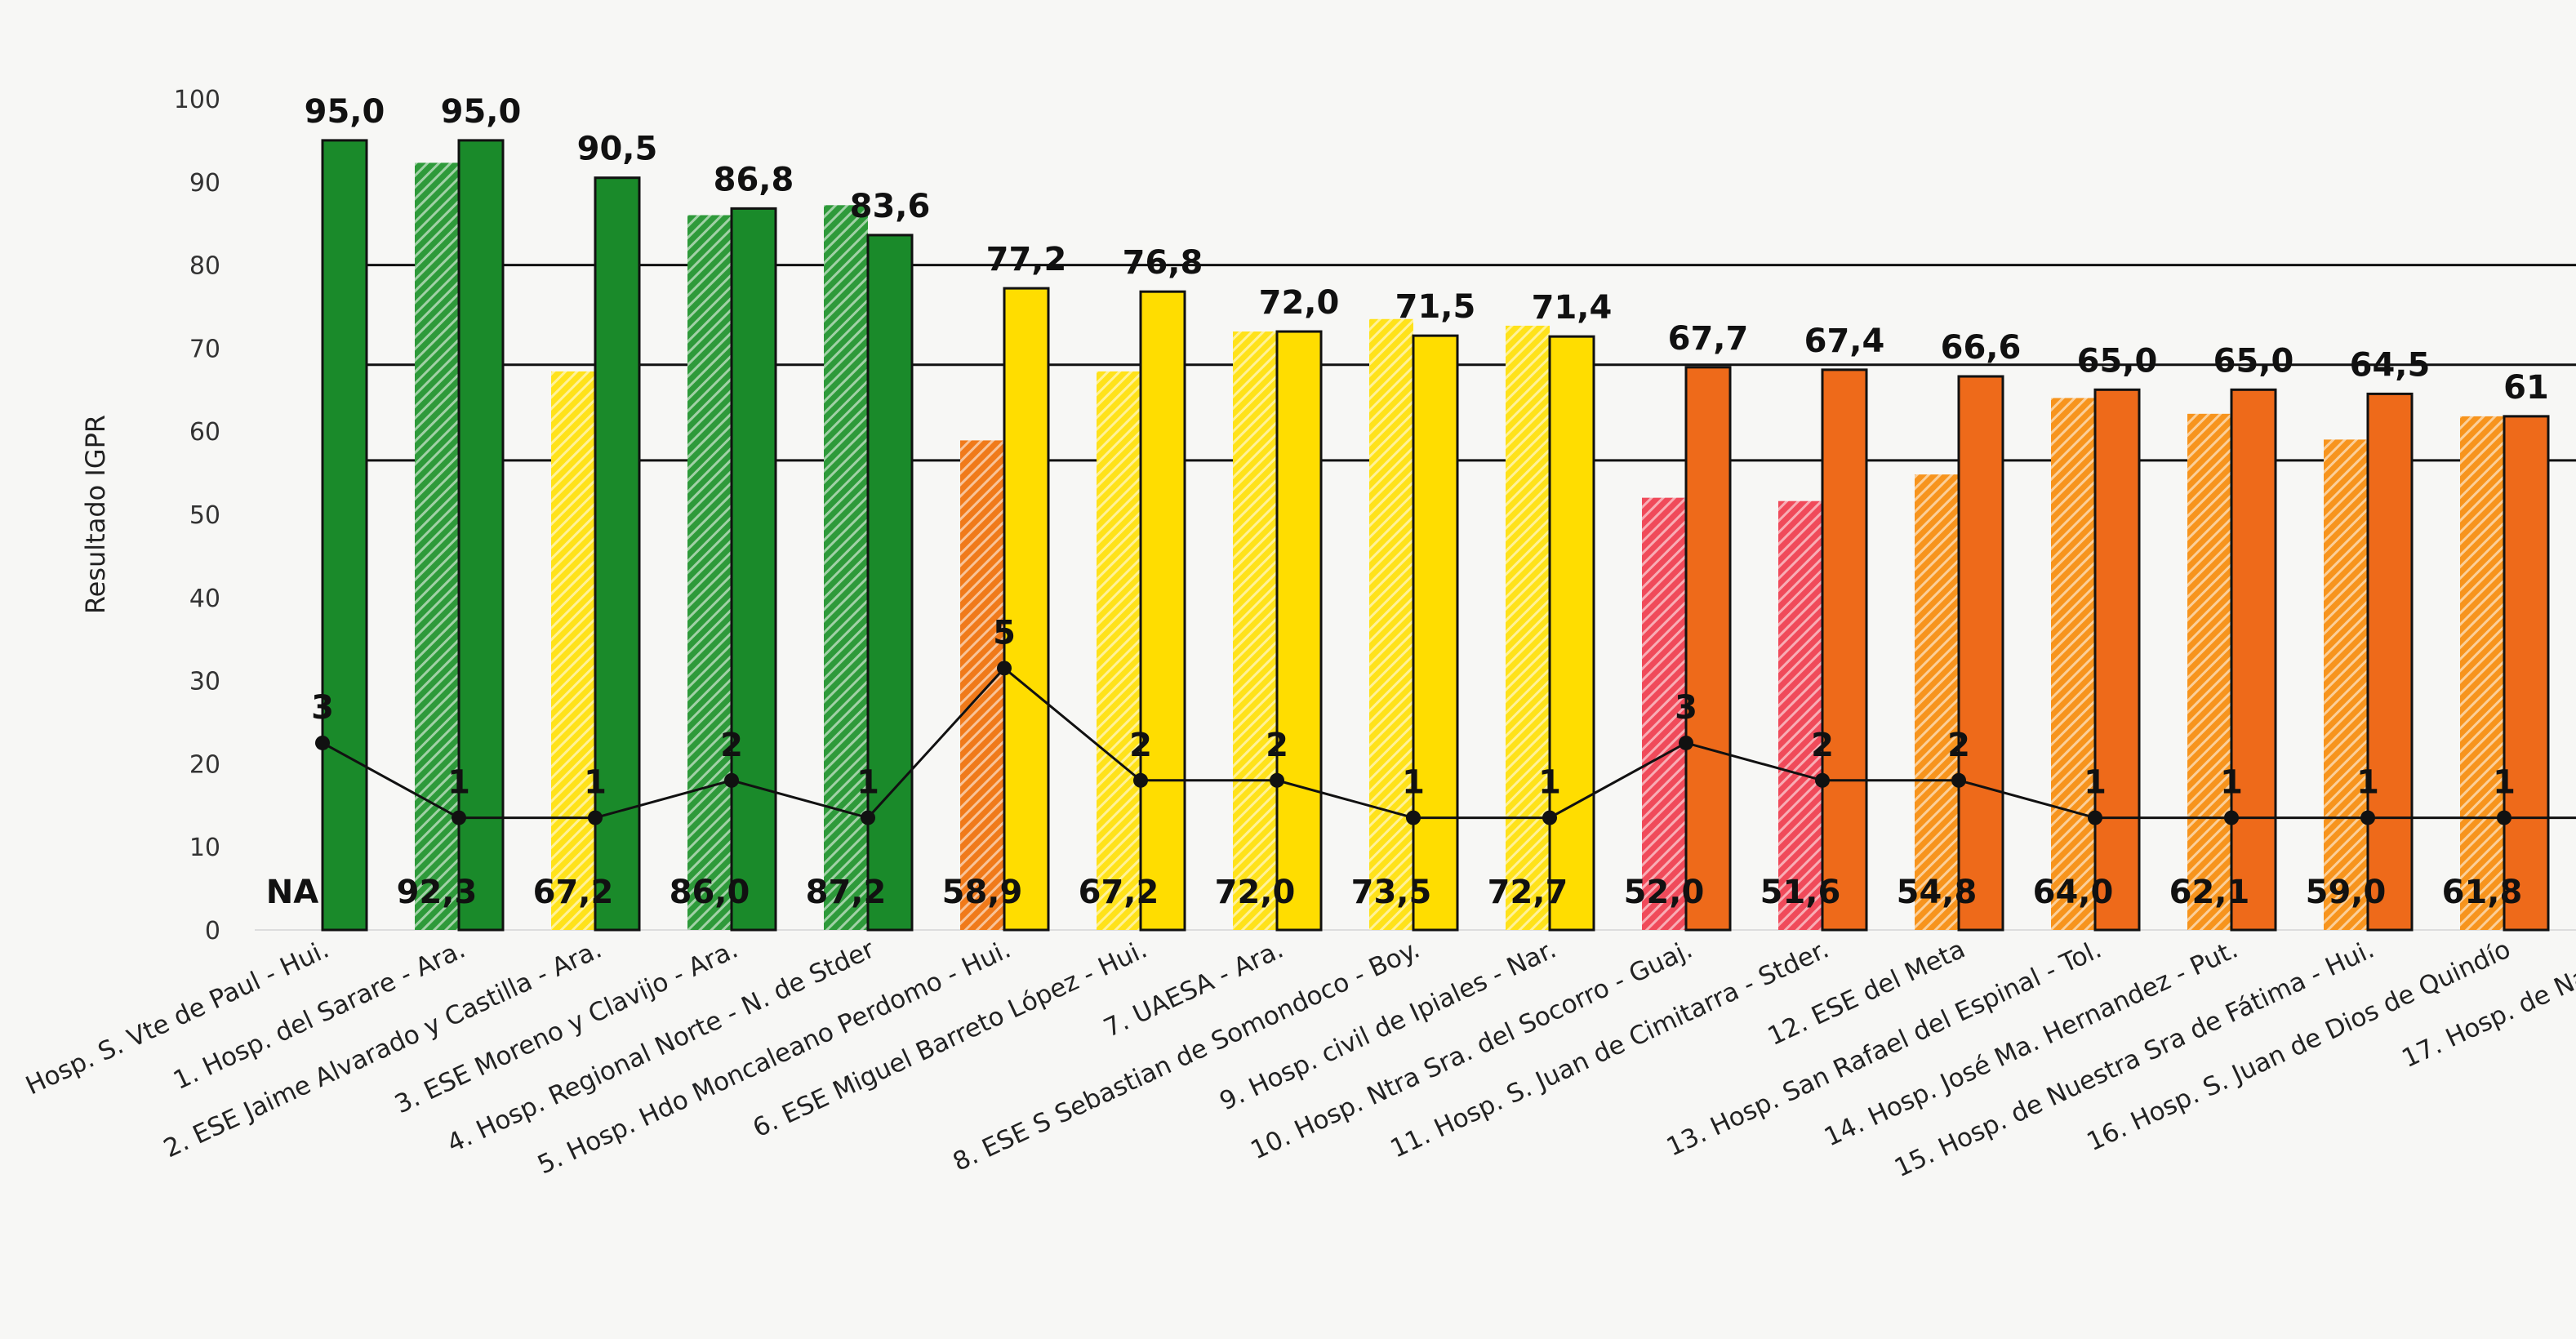  Describe the element at coordinates (205, 848) in the screenshot. I see `y-tick-label: 10` at that location.